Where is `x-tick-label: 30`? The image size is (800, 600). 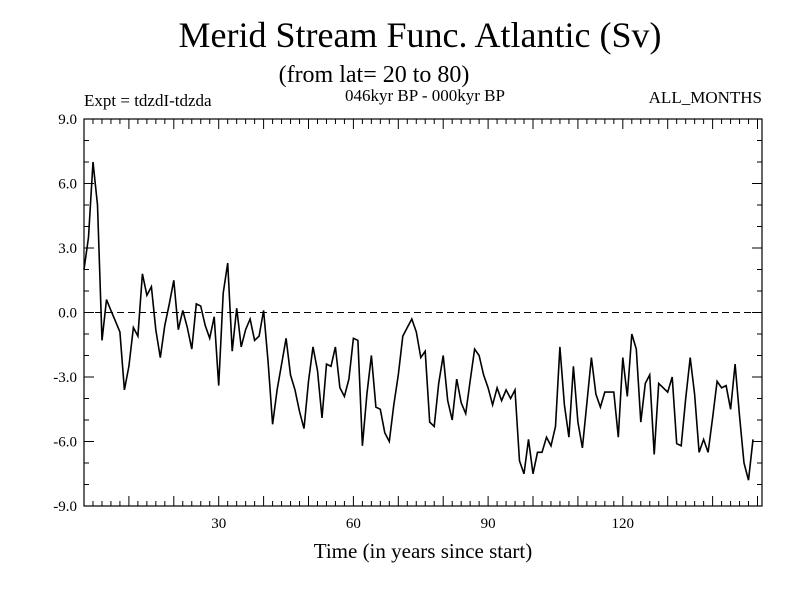 x-tick-label: 30 is located at coordinates (218, 524).